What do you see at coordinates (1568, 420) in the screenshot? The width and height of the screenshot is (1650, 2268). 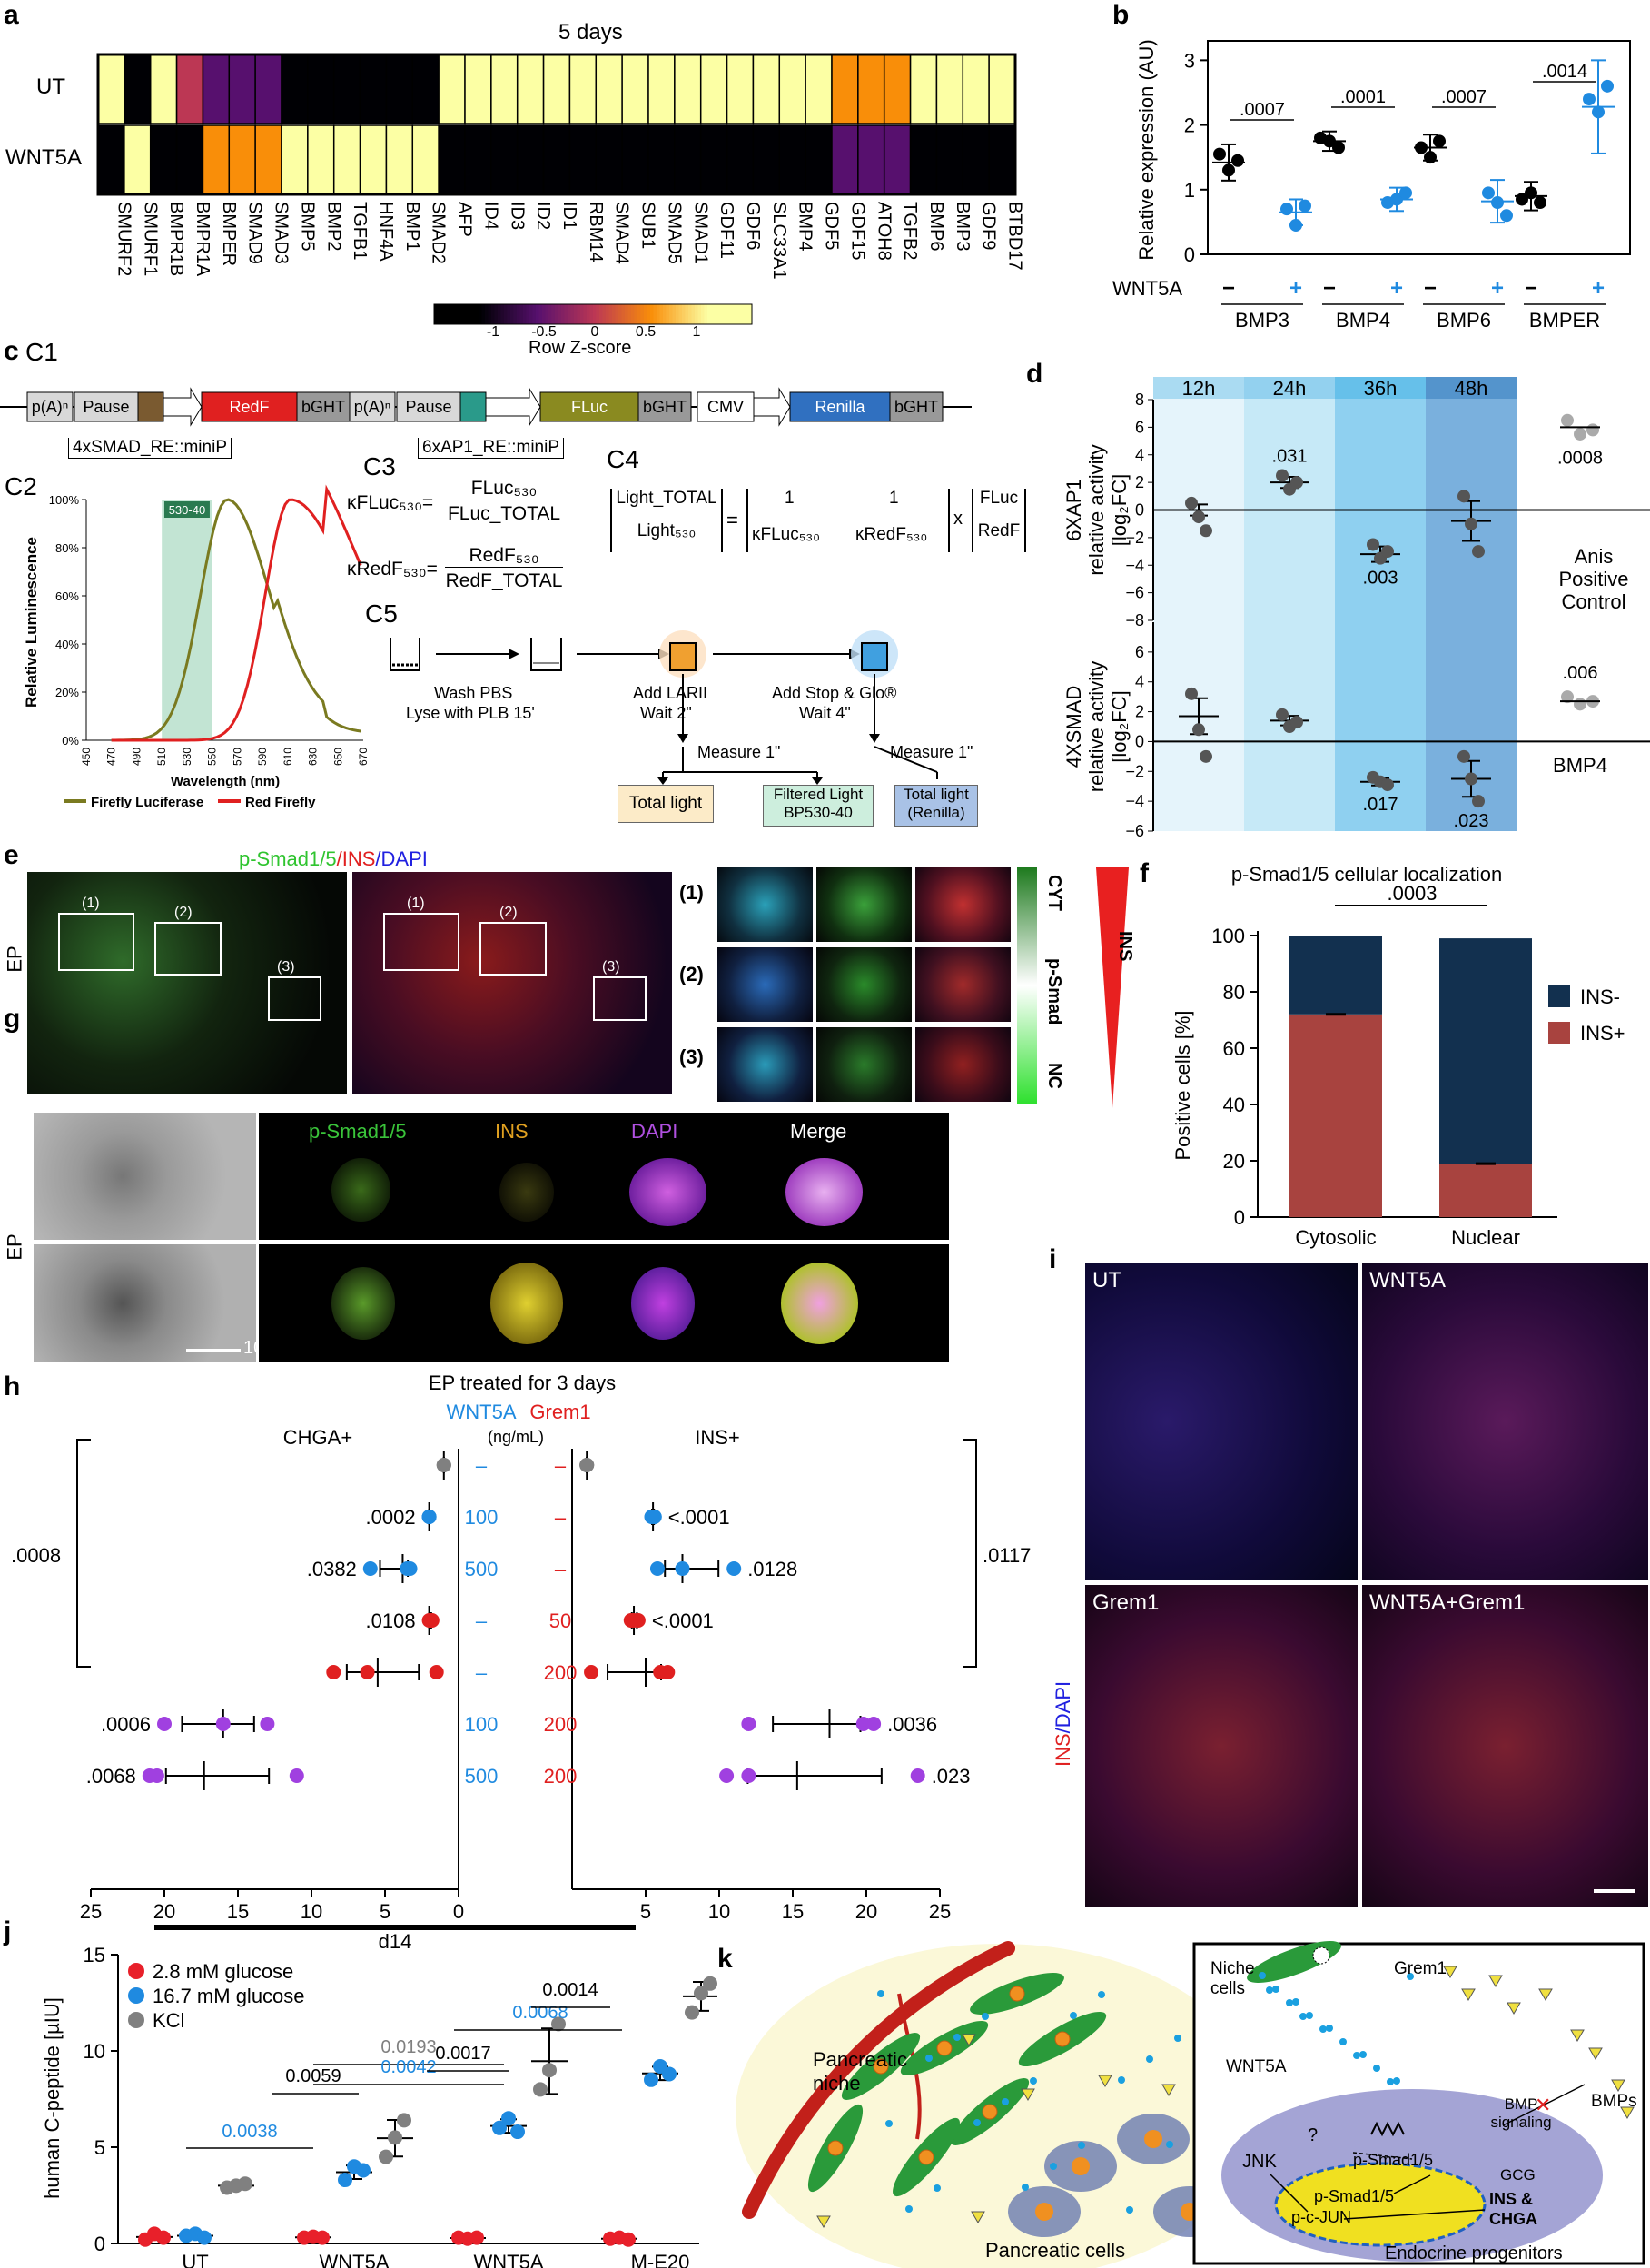 I see `control-point` at bounding box center [1568, 420].